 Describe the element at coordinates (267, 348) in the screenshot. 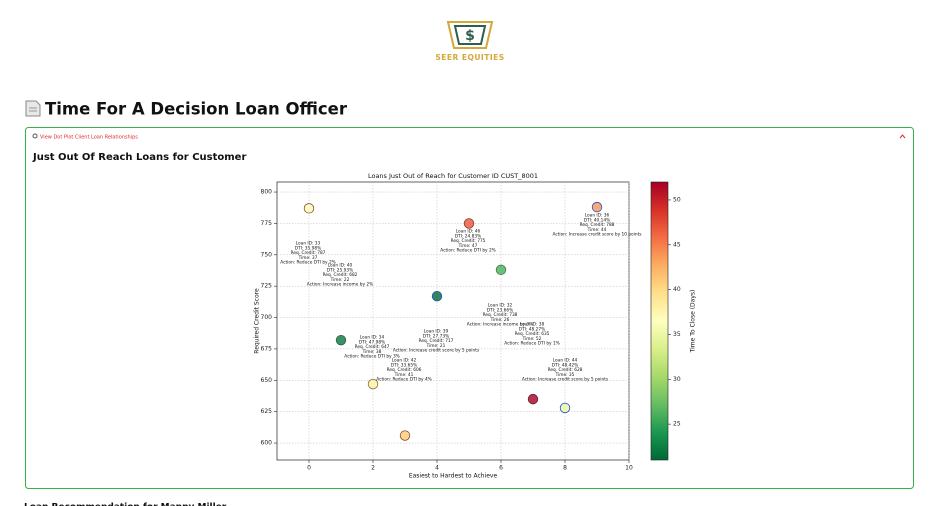

I see `y-tick-label: 675` at that location.